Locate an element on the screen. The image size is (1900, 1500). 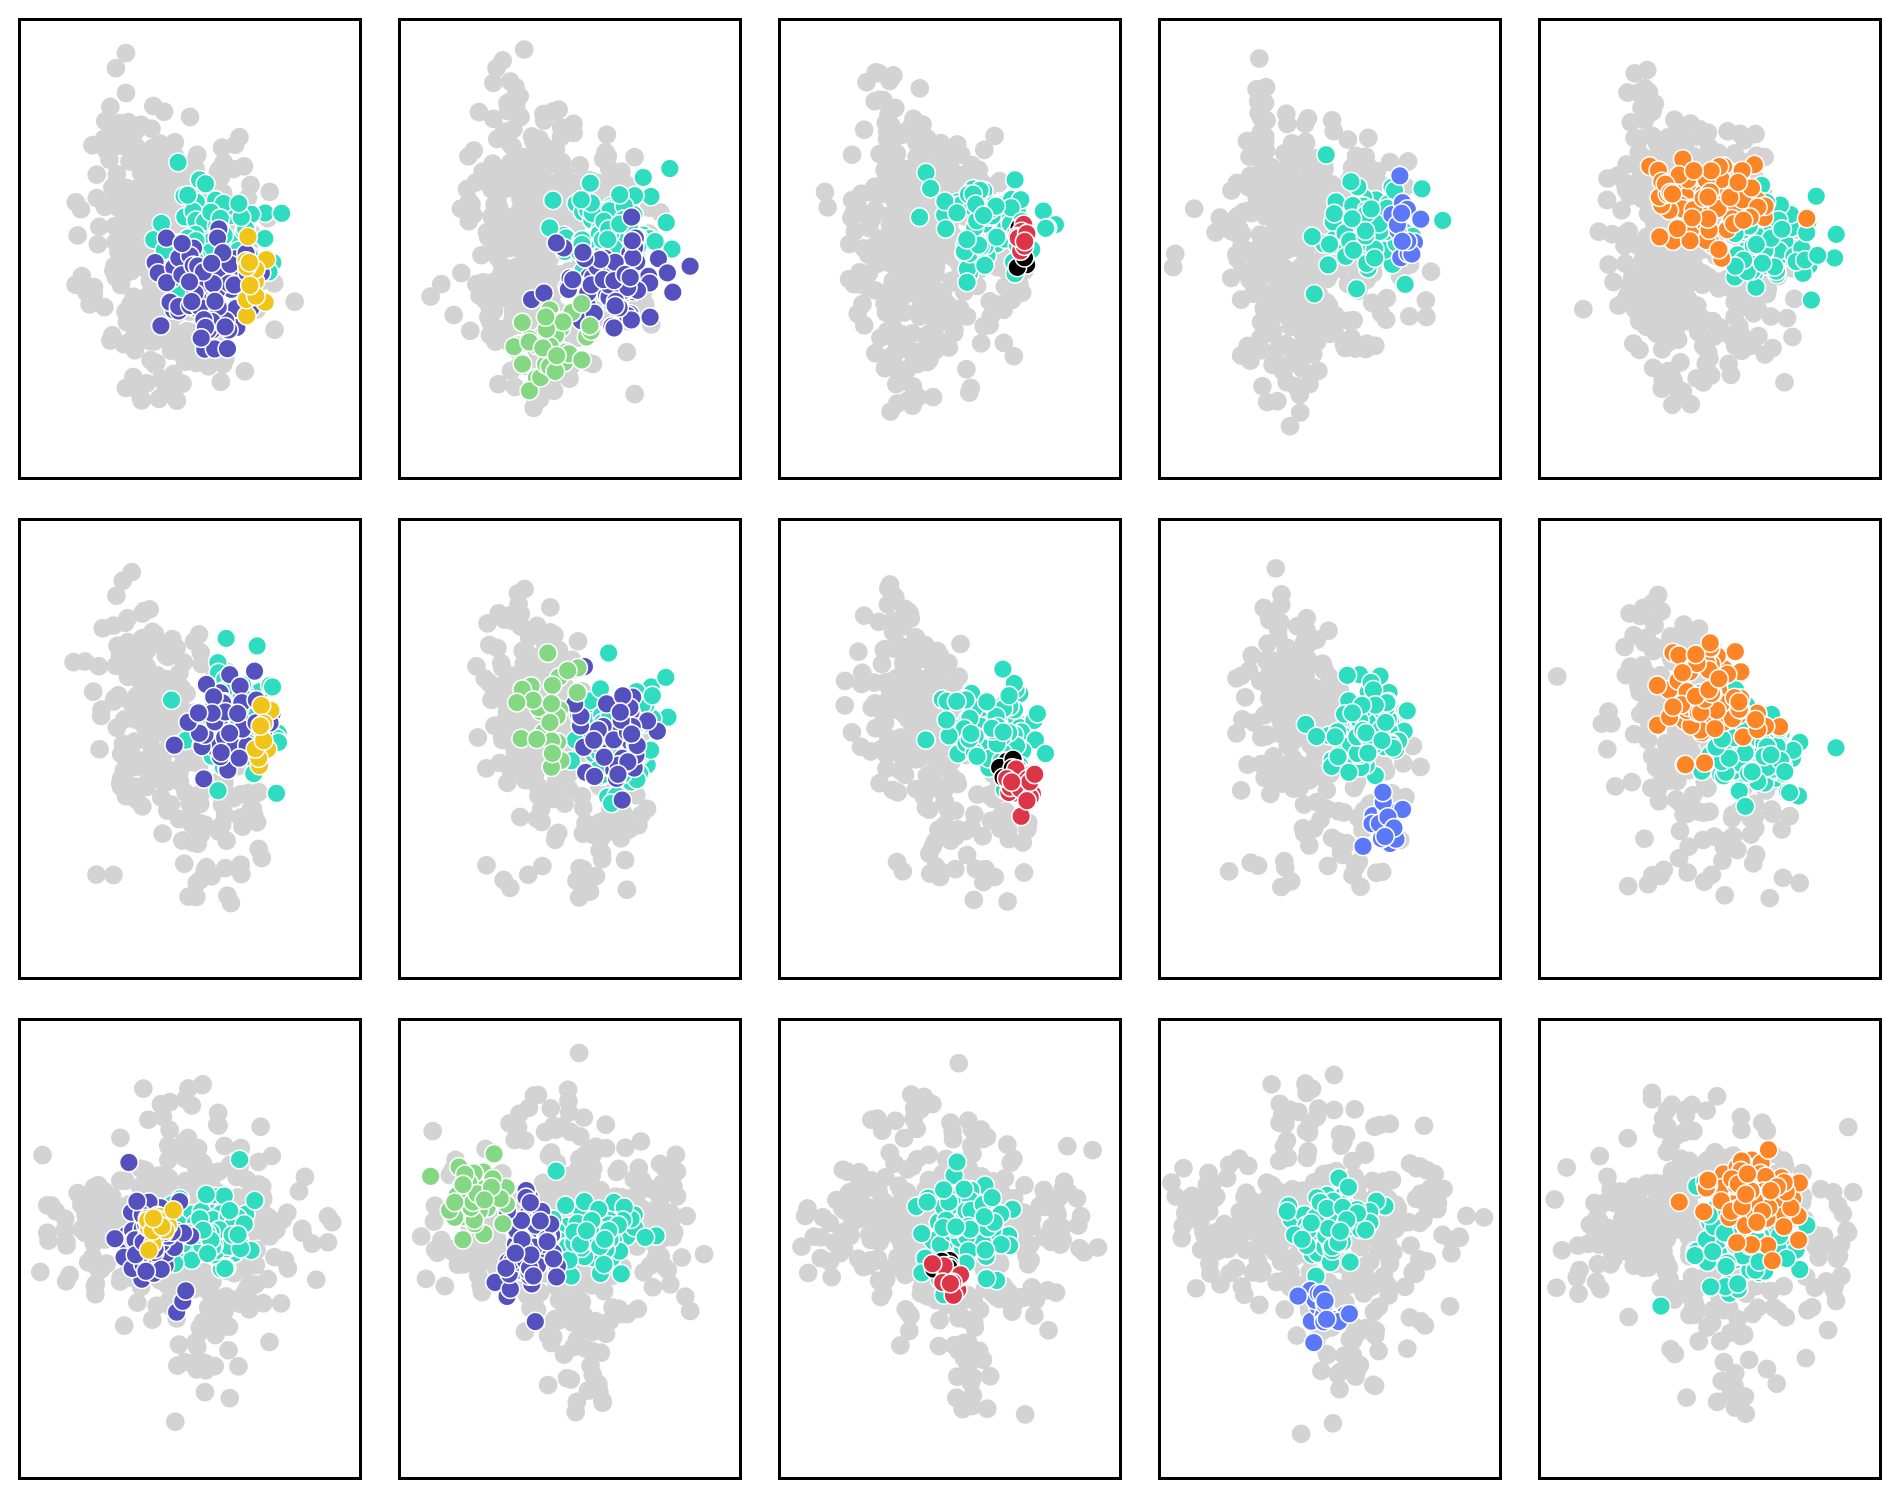
teal-cluster is located at coordinates (1356, 725).